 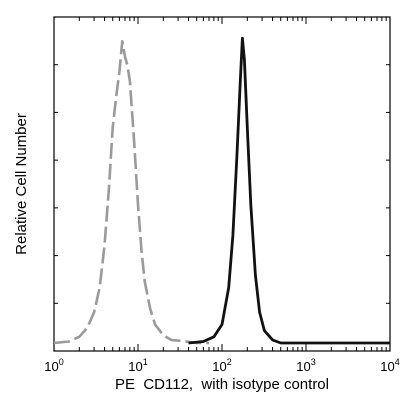 What do you see at coordinates (53, 365) in the screenshot?
I see `x-tick-label: 10⁰` at bounding box center [53, 365].